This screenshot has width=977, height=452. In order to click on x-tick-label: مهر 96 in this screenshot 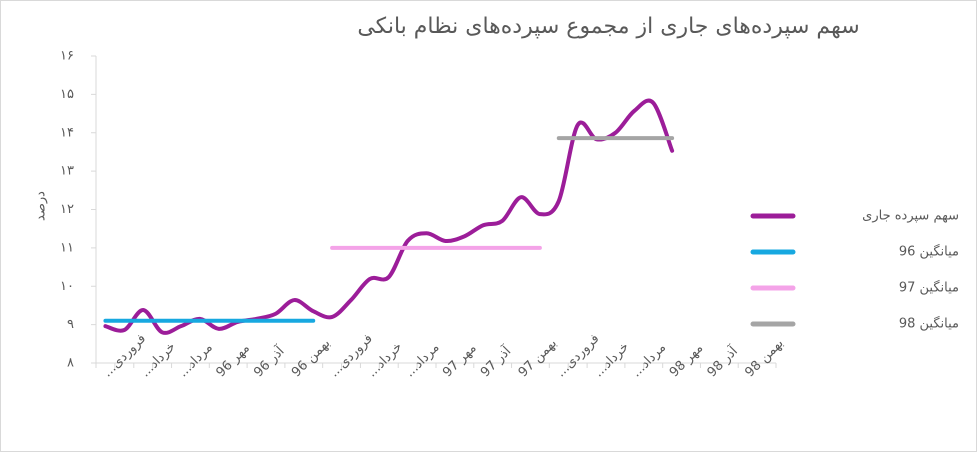, I will do `click(232, 360)`.